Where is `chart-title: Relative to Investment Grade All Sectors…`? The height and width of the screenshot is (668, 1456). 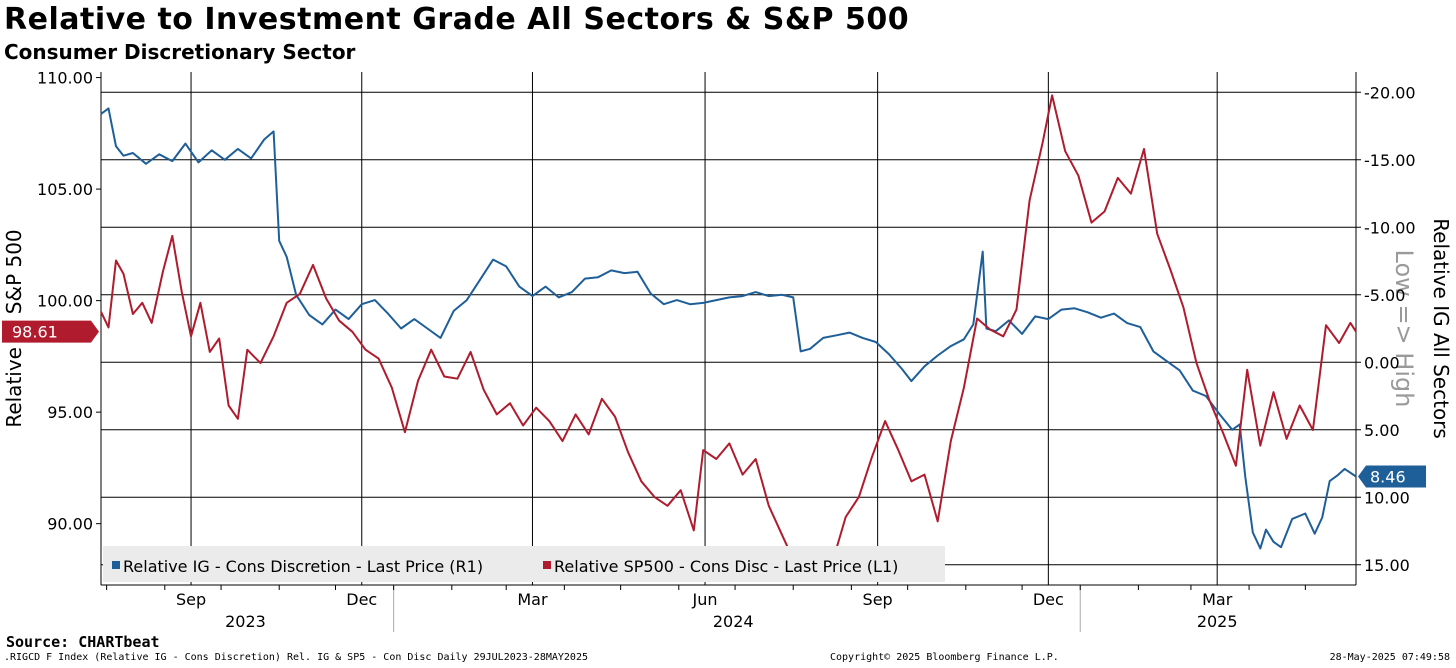
chart-title: Relative to Investment Grade All Sectors… is located at coordinates (457, 19).